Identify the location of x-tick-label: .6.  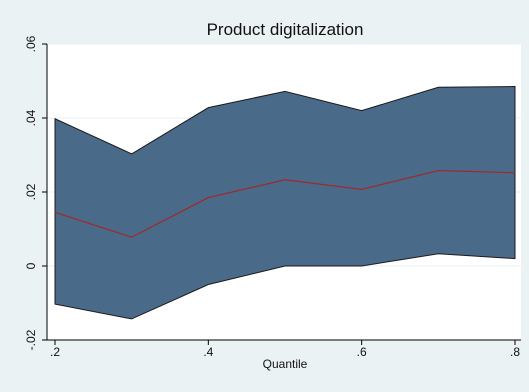
(362, 352).